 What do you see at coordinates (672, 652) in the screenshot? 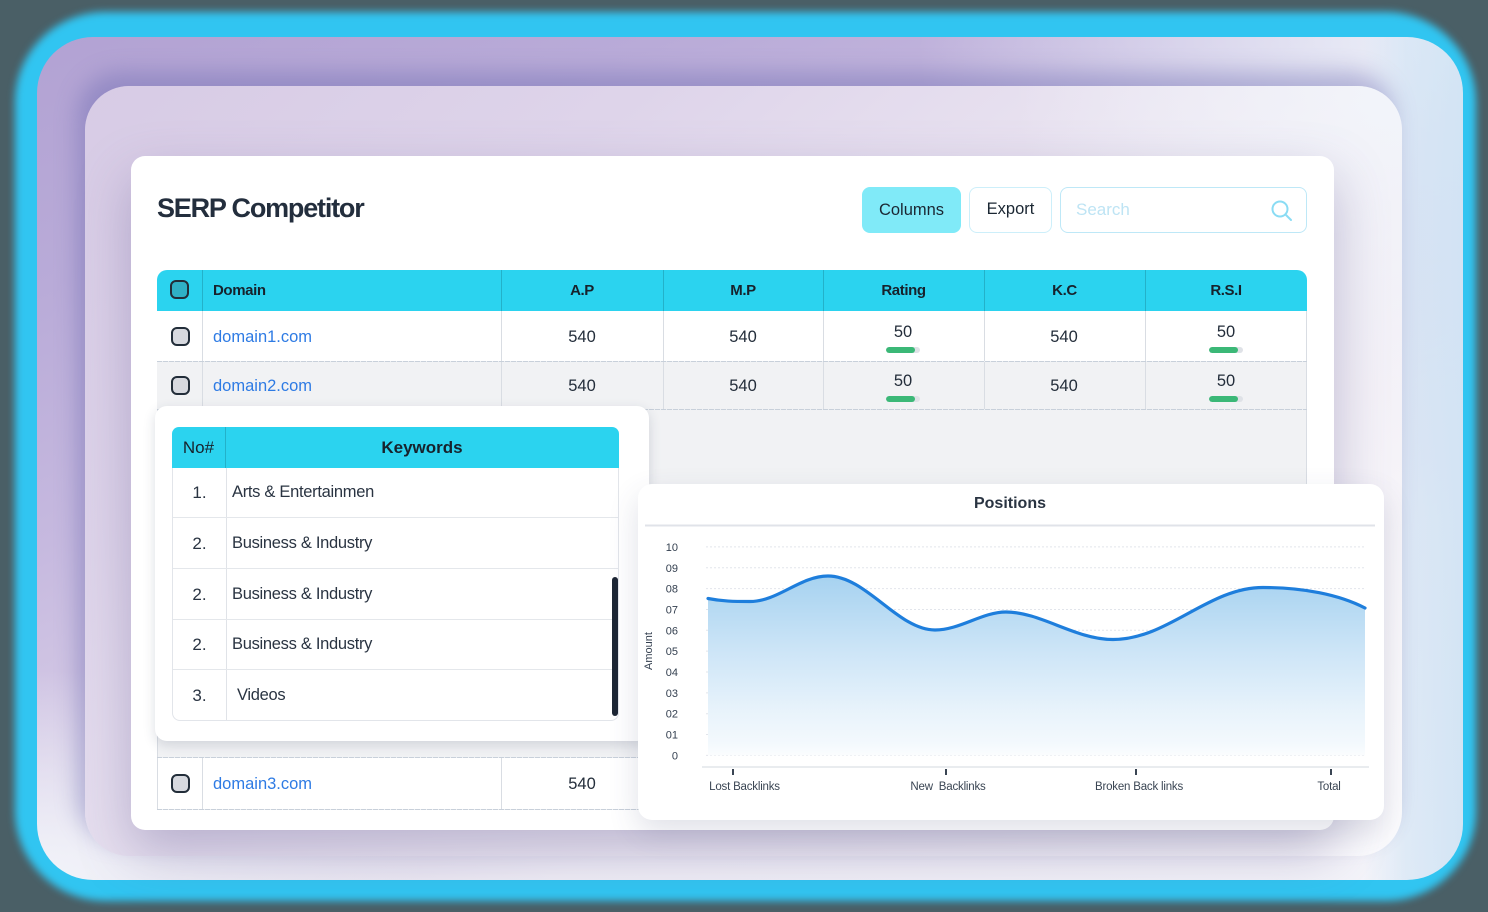
I see `svg-text: 05` at bounding box center [672, 652].